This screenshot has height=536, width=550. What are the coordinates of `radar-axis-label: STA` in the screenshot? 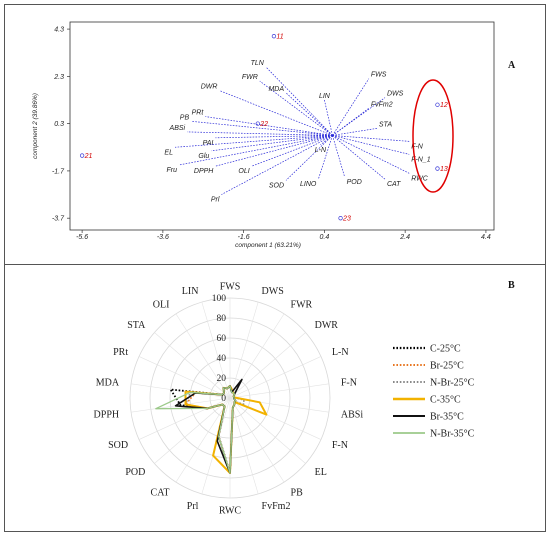 It's located at (136, 325).